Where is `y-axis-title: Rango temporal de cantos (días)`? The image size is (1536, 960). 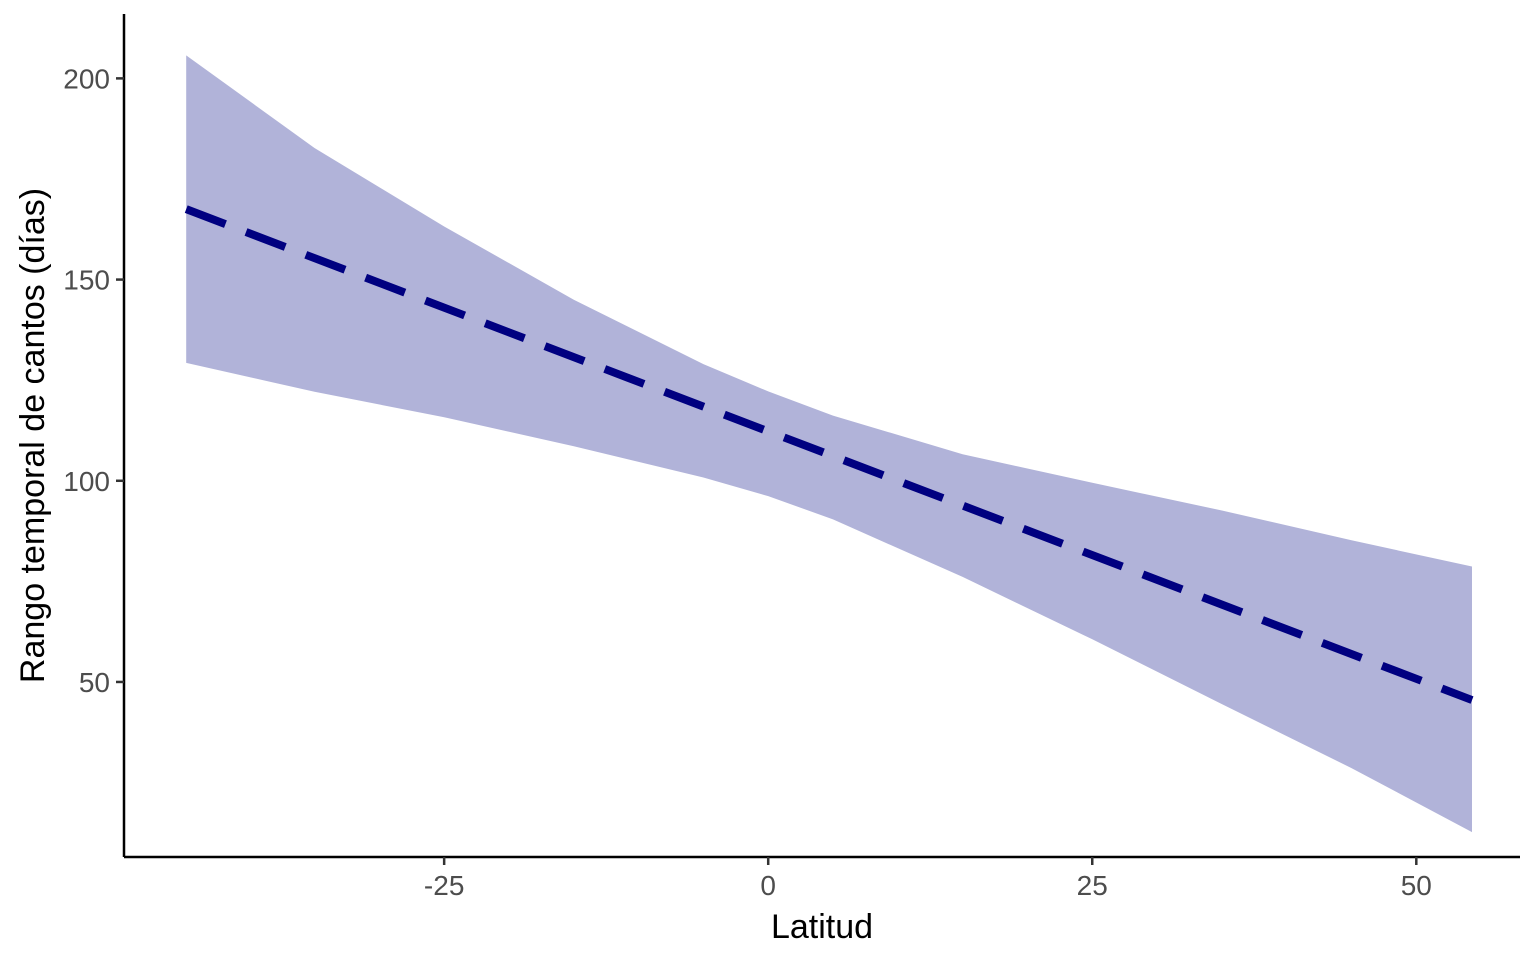 y-axis-title: Rango temporal de cantos (días) is located at coordinates (33, 435).